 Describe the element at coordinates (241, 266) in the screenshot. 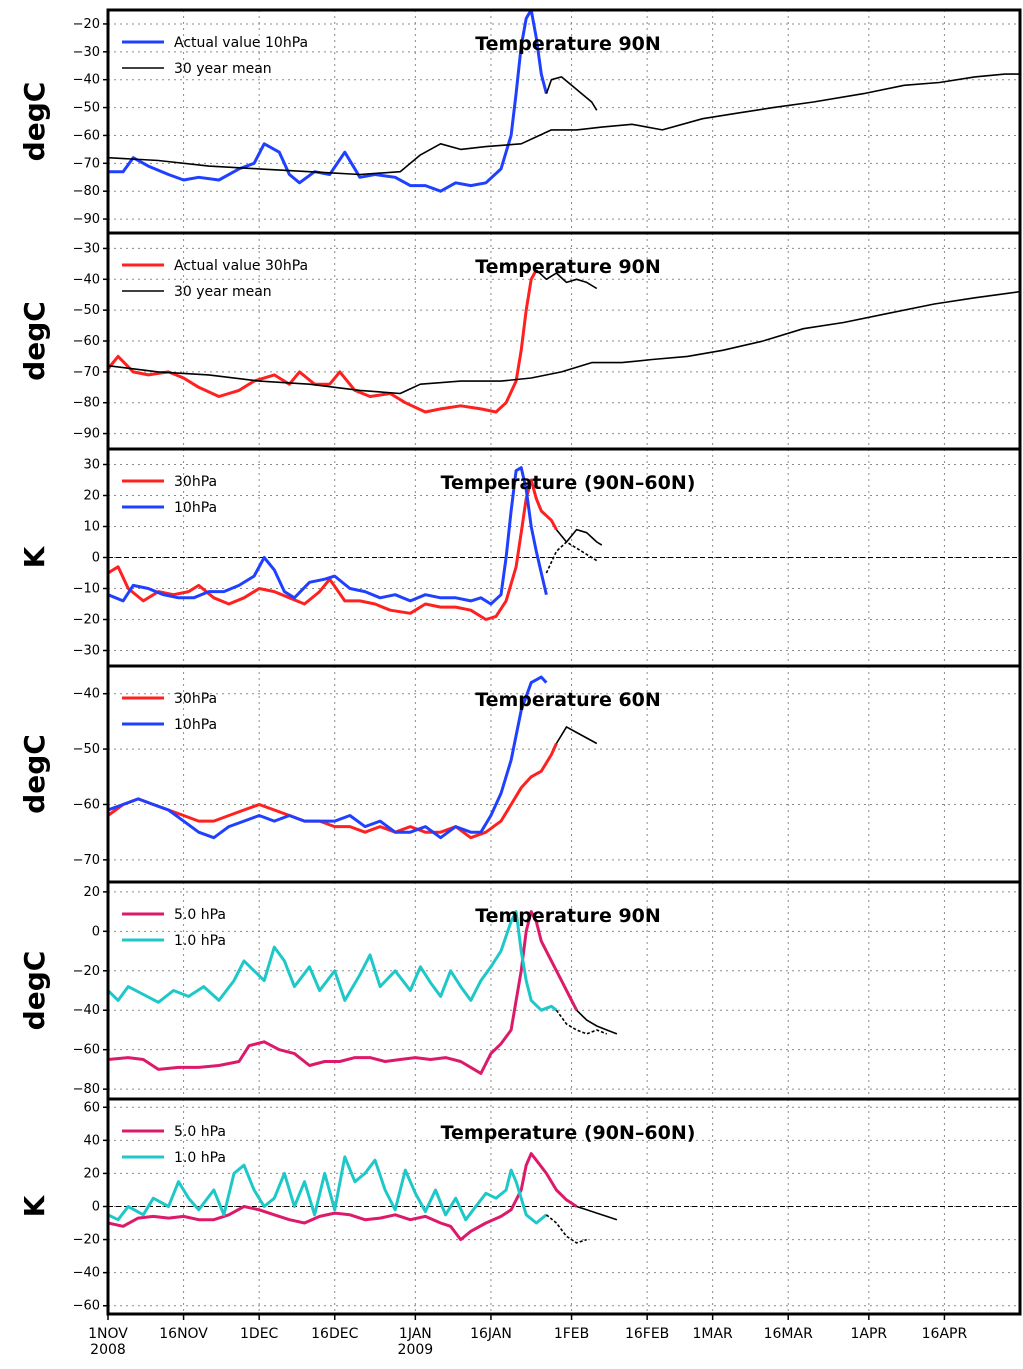

I see `legend-label: Actual value 30hPa` at that location.